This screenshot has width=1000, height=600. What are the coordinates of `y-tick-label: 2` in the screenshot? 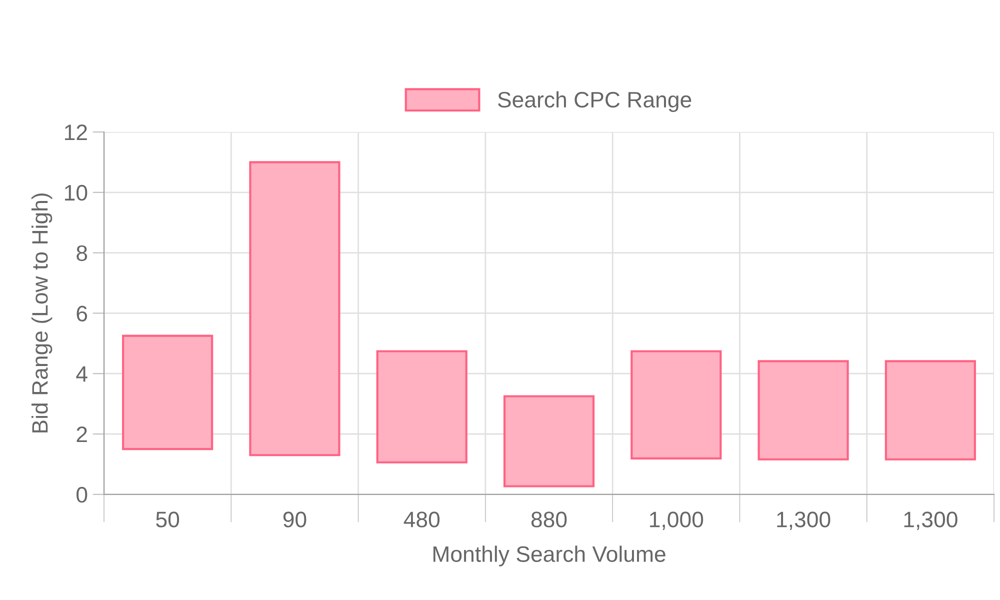 It's located at (81, 434).